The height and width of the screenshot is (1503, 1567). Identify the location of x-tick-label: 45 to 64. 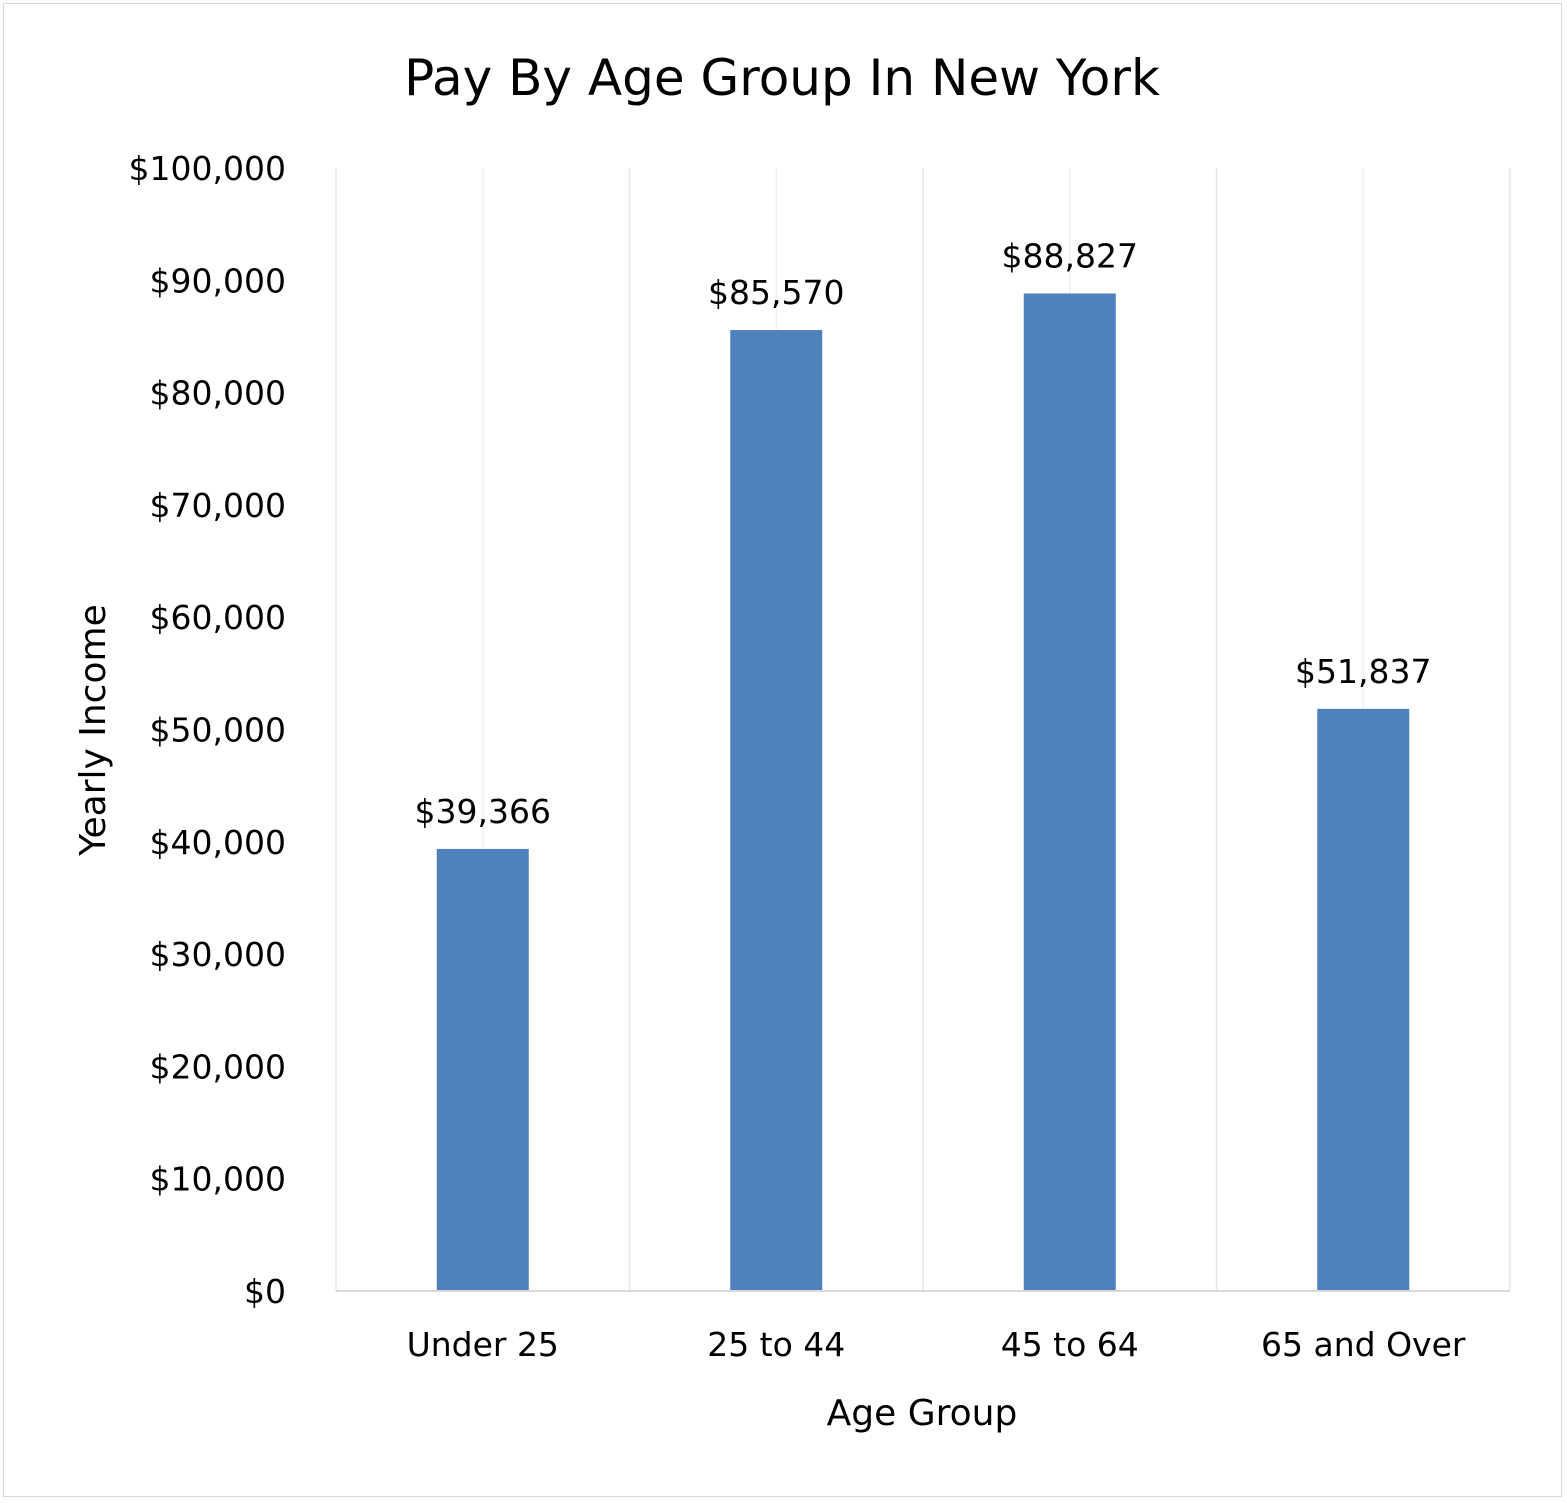
(1070, 1344).